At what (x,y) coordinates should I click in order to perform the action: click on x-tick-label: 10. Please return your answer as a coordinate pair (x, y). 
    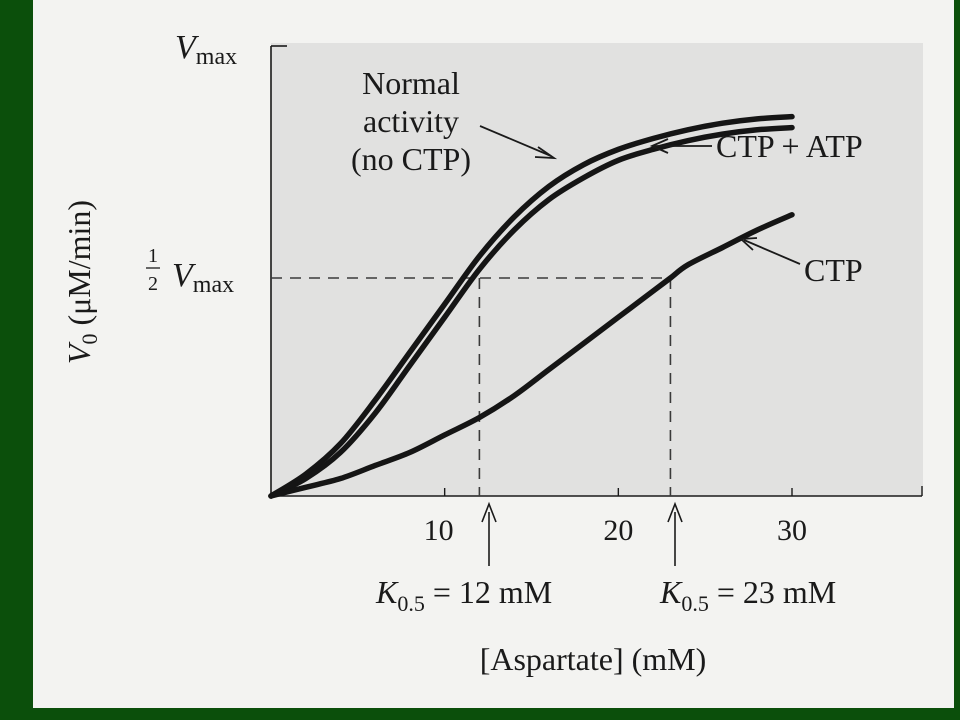
    Looking at the image, I should click on (439, 530).